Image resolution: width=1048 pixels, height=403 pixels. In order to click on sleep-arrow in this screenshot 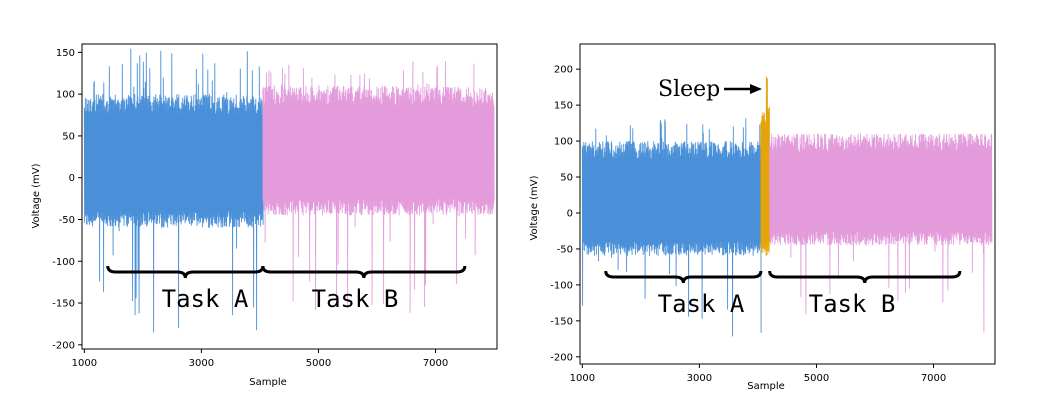, I will do `click(743, 89)`.